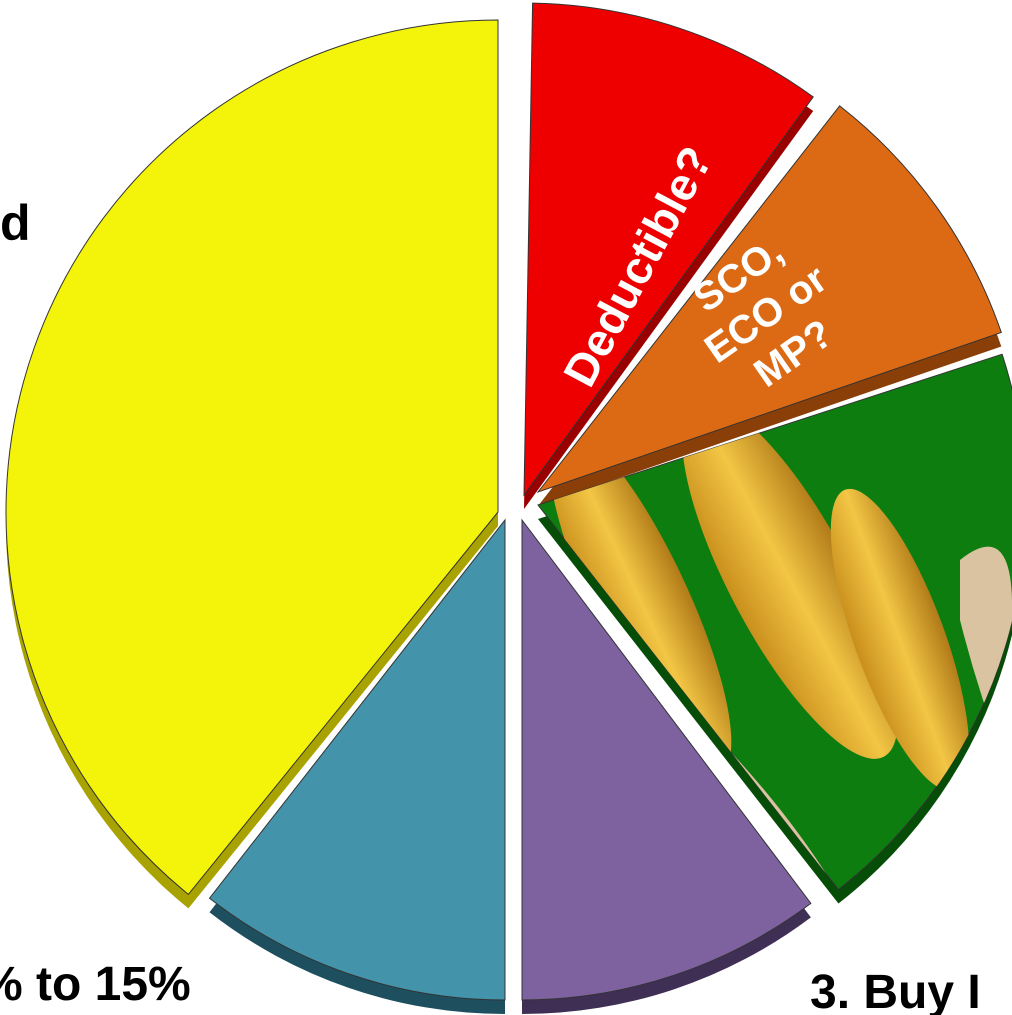 Image resolution: width=1012 pixels, height=1015 pixels. I want to click on left-bottom-label: % to 15%, so click(95, 984).